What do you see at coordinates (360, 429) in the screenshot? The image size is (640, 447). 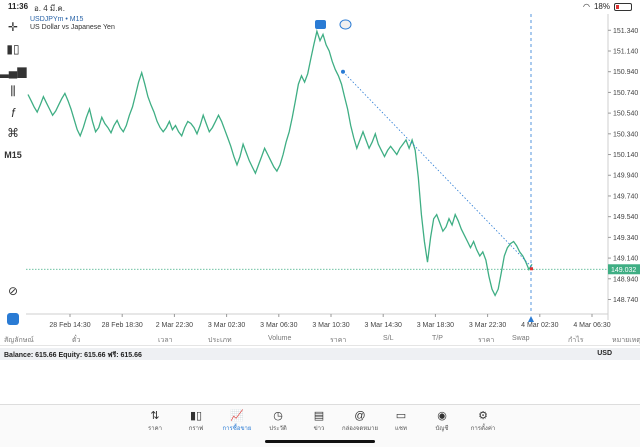 I see `nav-label: กล่องจดหมาย` at bounding box center [360, 429].